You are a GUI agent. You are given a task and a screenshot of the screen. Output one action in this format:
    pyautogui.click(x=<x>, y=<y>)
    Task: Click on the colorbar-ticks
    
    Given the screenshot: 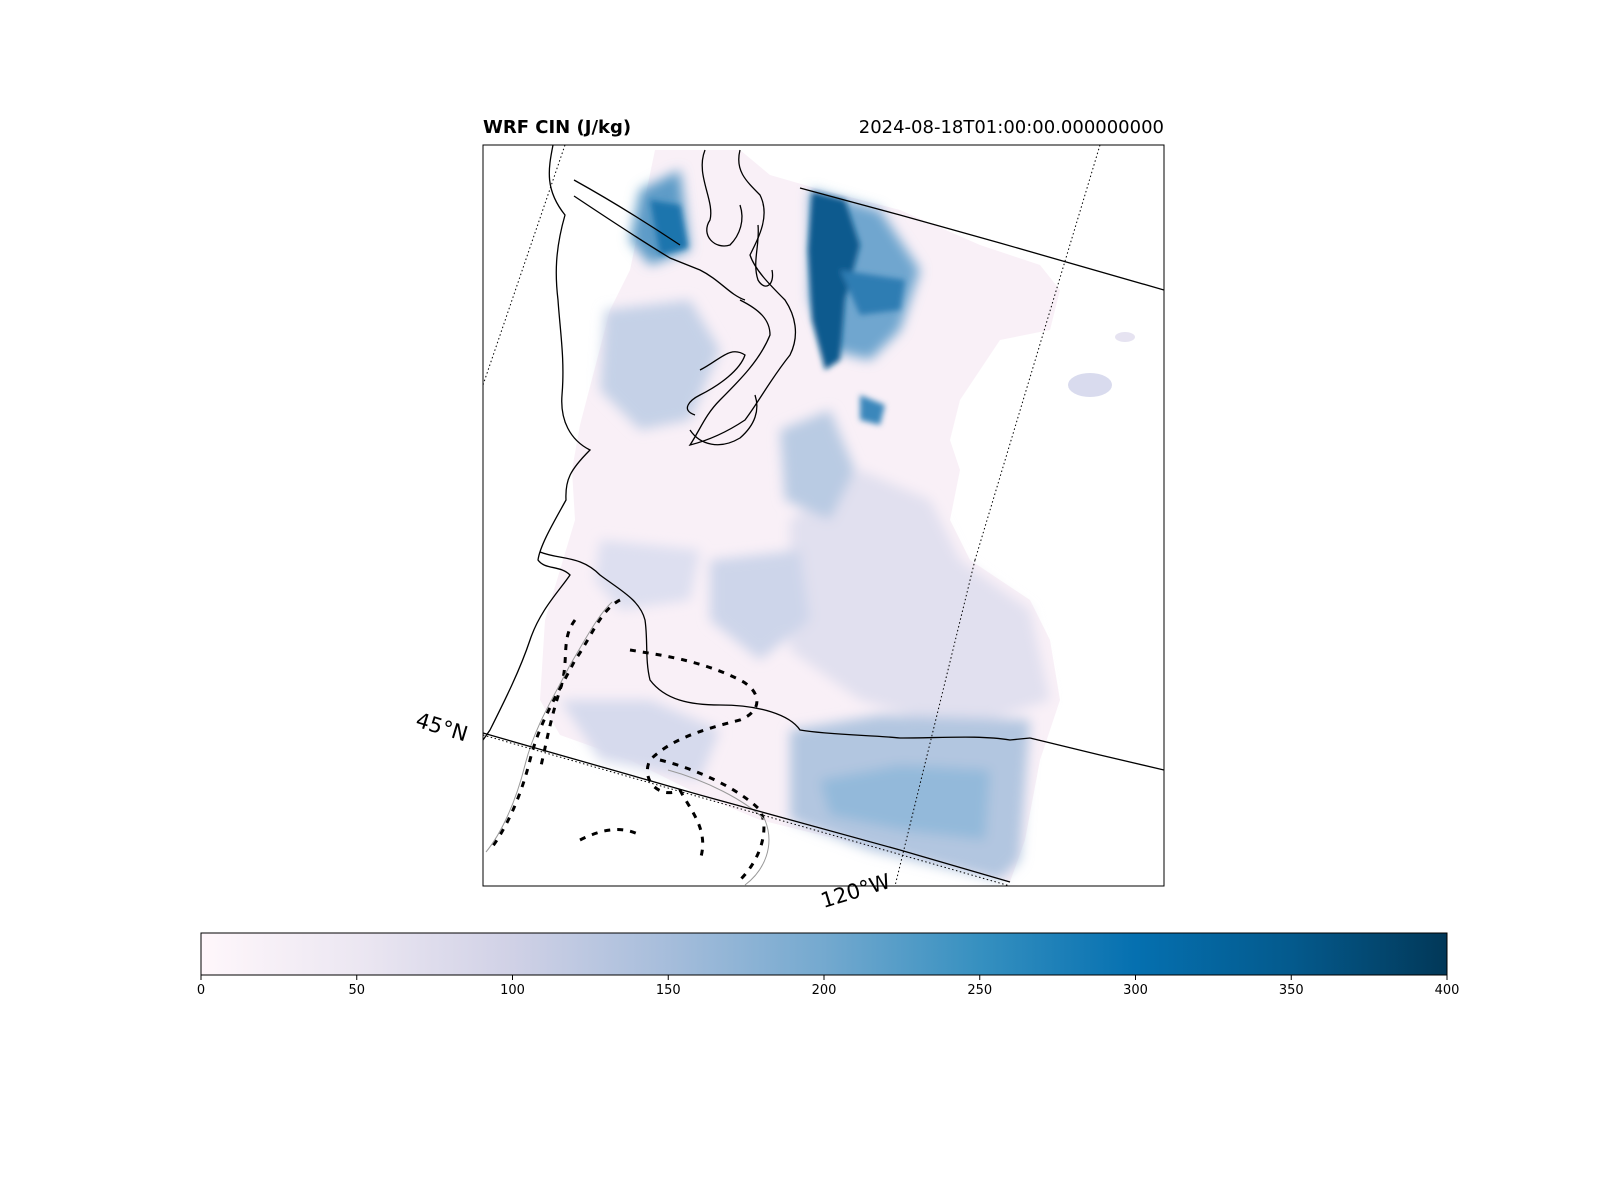 What is the action you would take?
    pyautogui.click(x=824, y=977)
    